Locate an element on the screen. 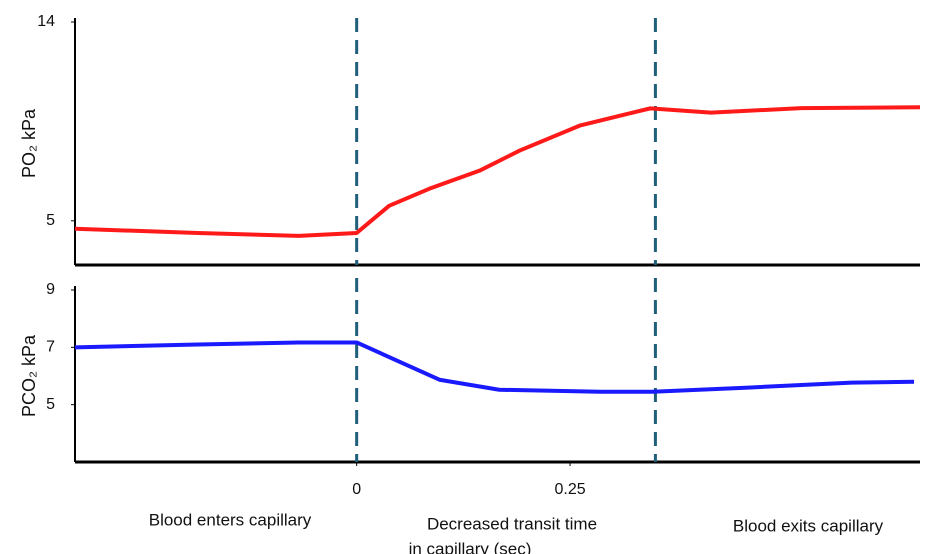 This screenshot has width=935, height=554. y-axis-label: PO₂ kPa is located at coordinates (29, 143).